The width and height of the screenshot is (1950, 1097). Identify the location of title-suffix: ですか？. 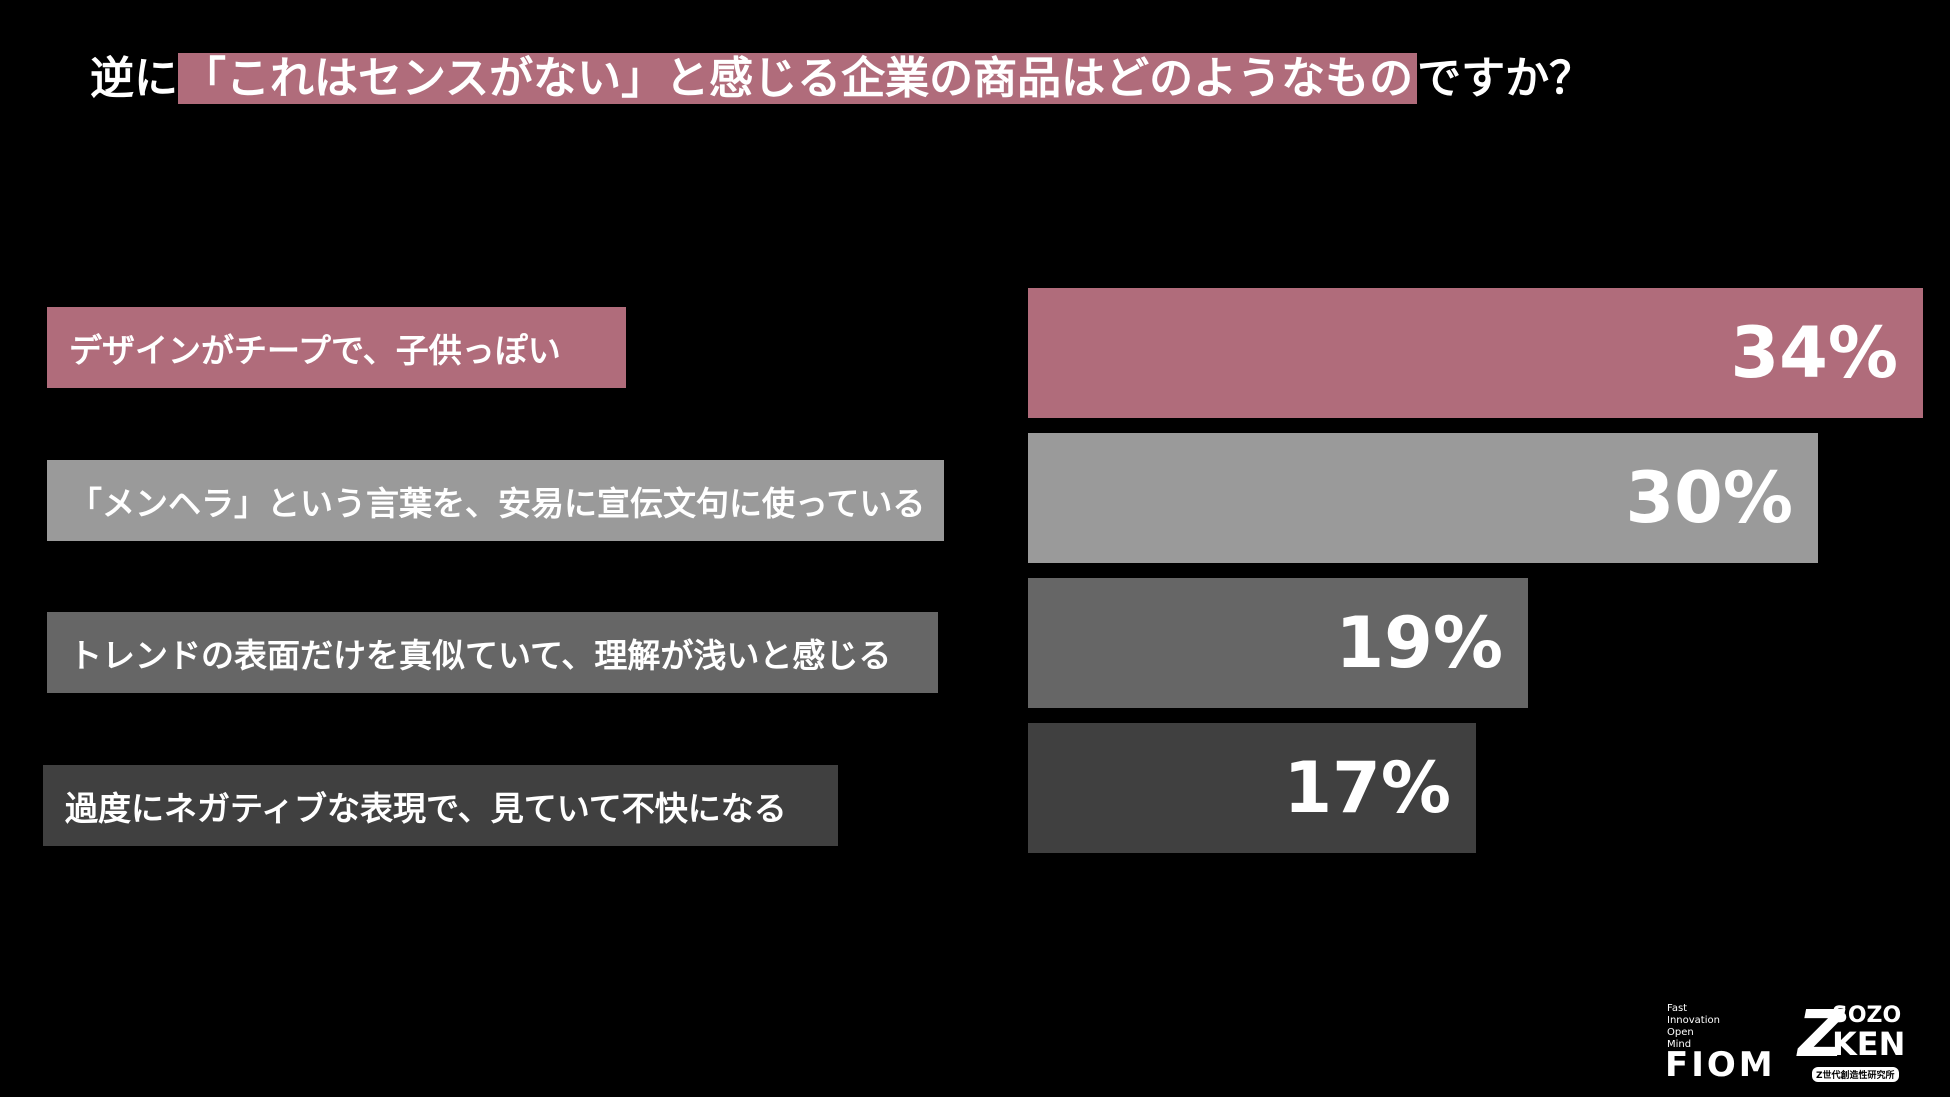
(1505, 78).